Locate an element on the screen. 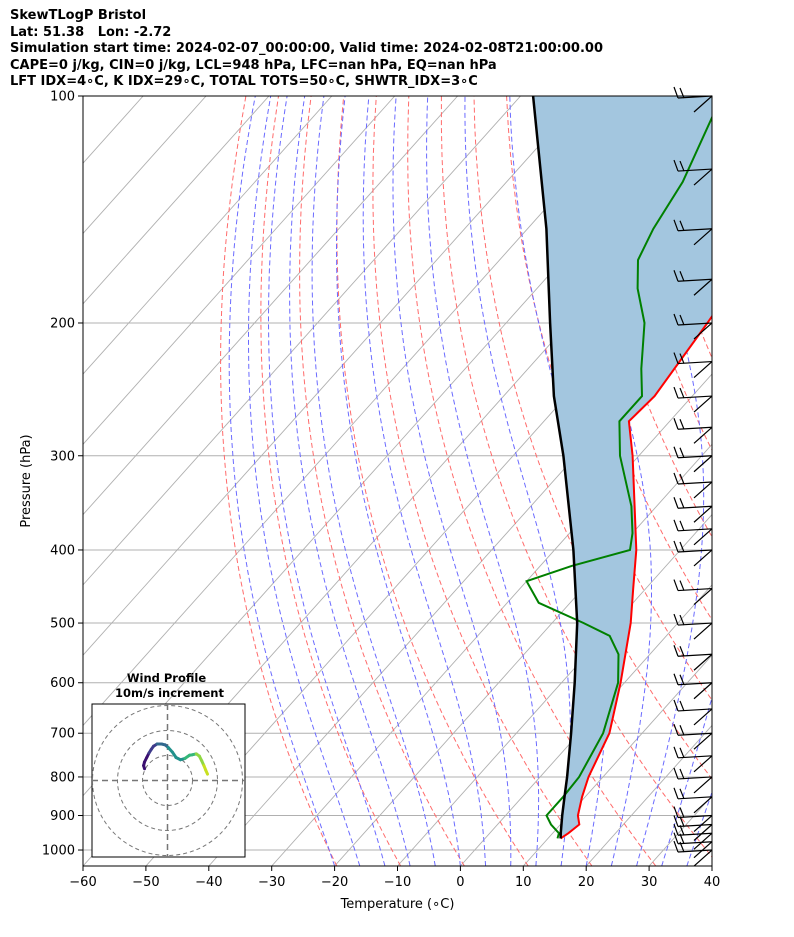 This screenshot has width=794, height=937. x-tick-label: −60 is located at coordinates (82, 882).